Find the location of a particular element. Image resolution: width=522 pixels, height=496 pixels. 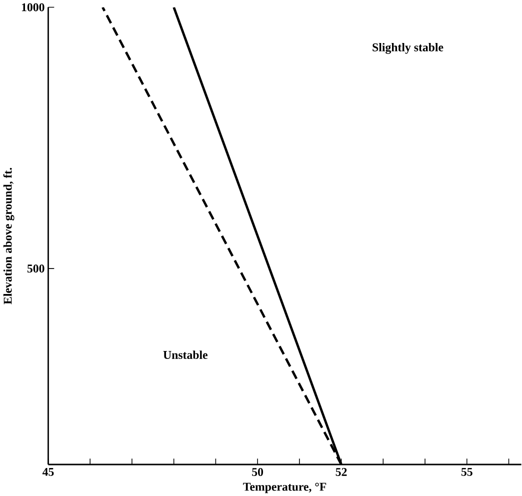

x-tick-label: 55 is located at coordinates (466, 472).